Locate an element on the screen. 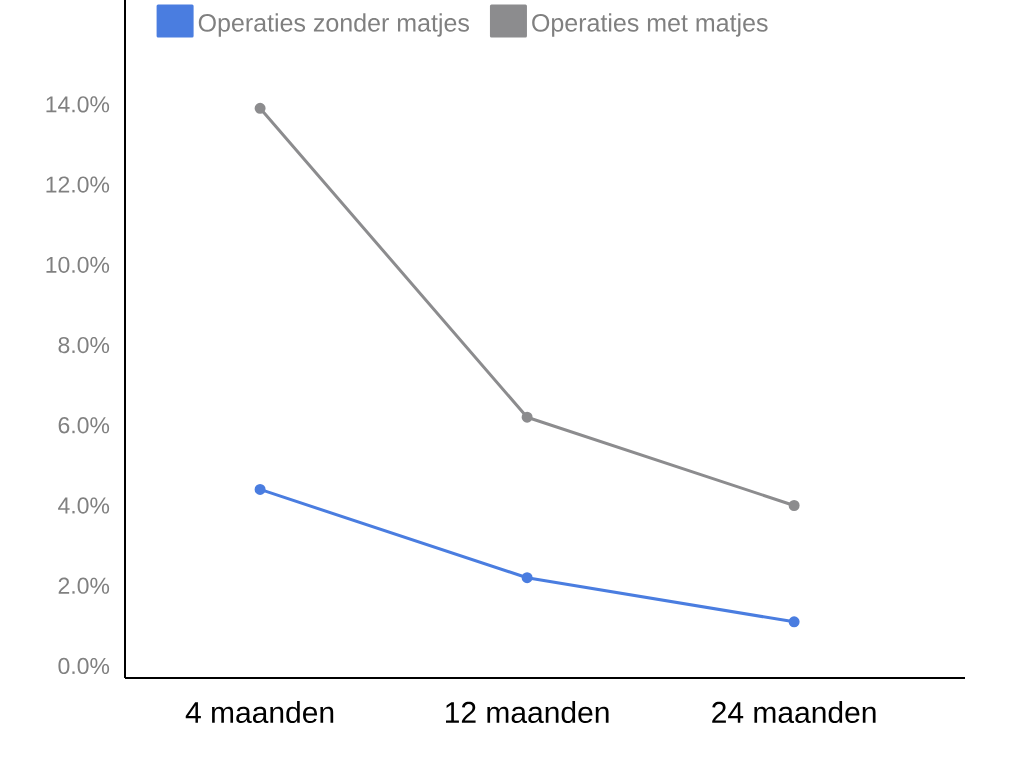  y-tick-label: 0.0% is located at coordinates (84, 666).